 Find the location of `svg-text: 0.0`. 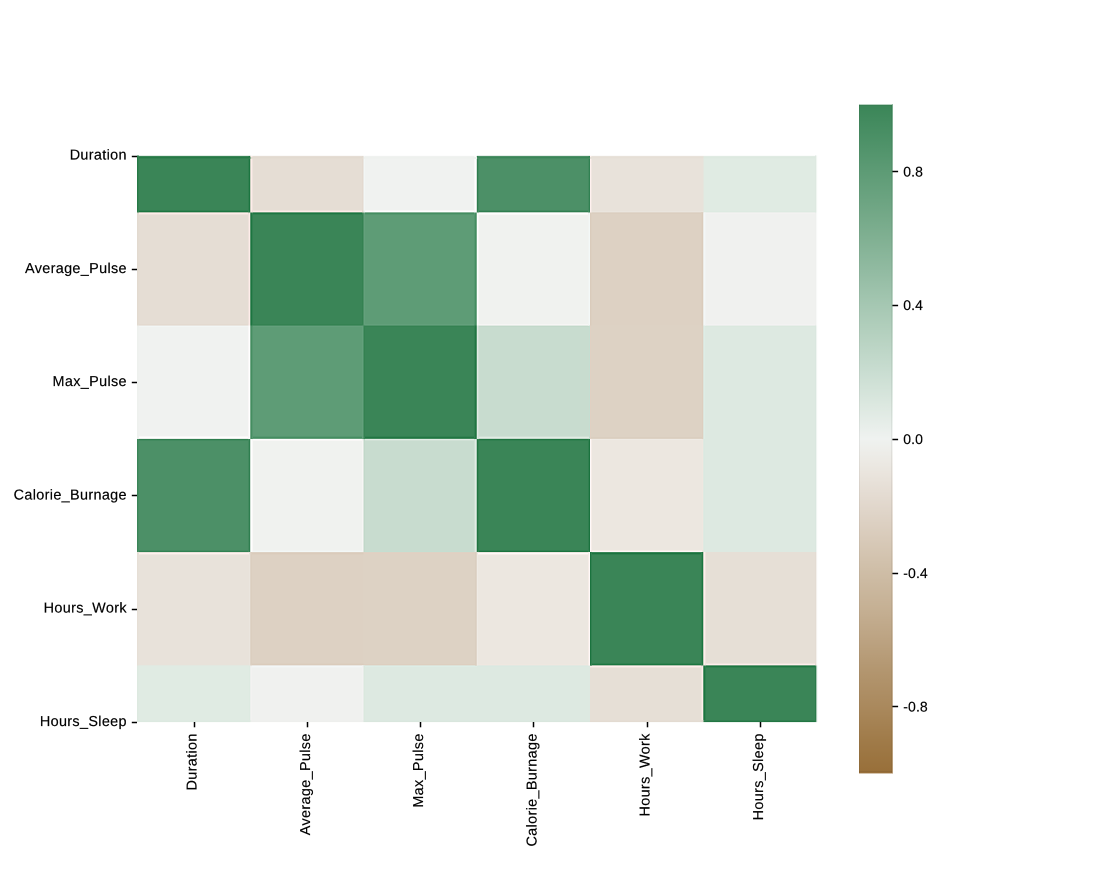

svg-text: 0.0 is located at coordinates (913, 439).